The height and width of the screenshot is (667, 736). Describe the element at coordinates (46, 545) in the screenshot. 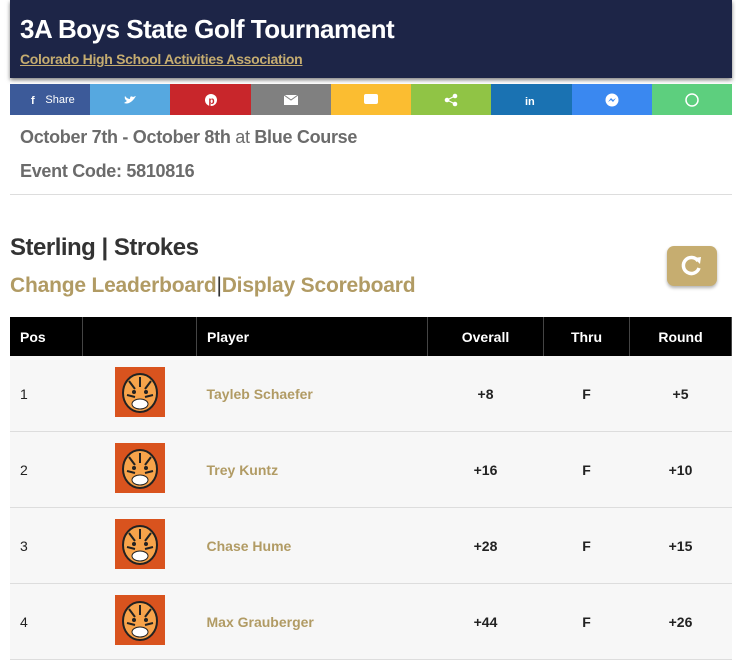

I see `position: 3` at that location.